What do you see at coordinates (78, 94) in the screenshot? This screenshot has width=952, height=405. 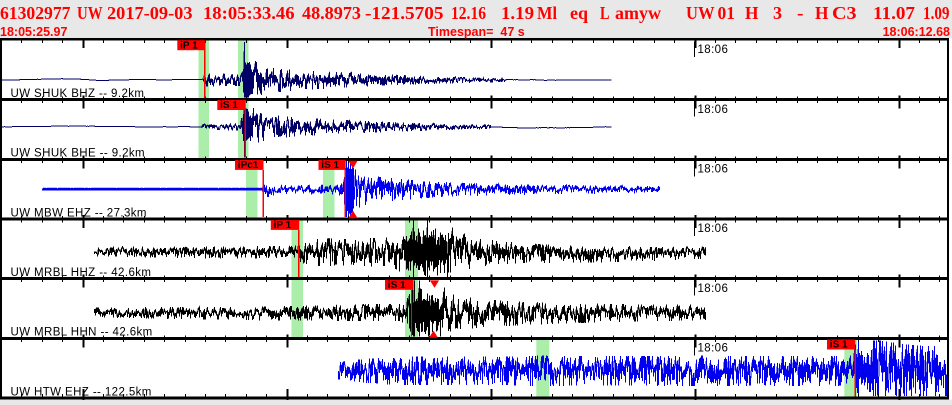 I see `svg-text: UW SHUK BHZ -- 9.2km` at bounding box center [78, 94].